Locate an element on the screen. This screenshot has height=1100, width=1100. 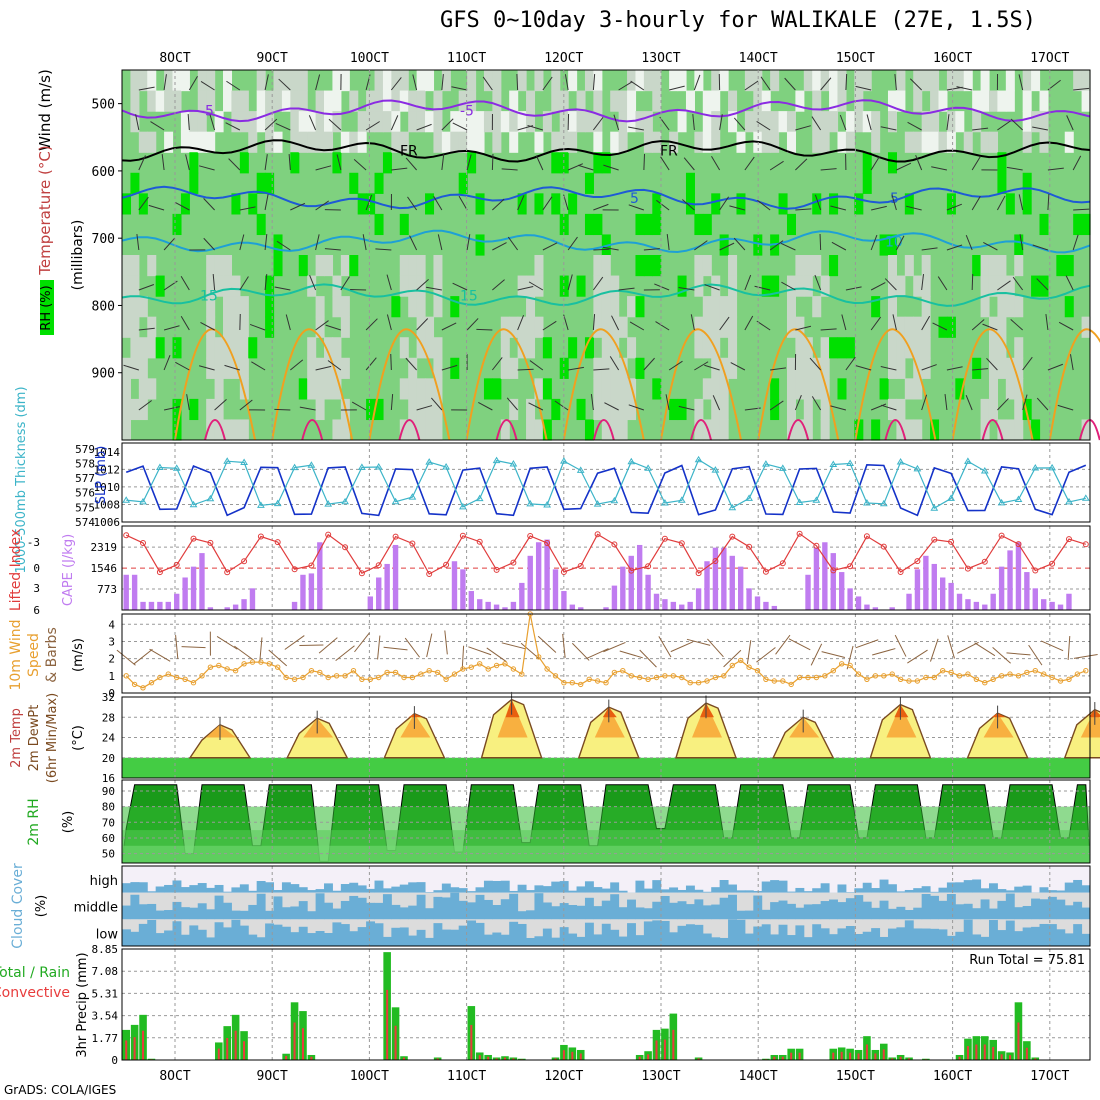
date-tick-bottom: 9OCT is located at coordinates (272, 1076).